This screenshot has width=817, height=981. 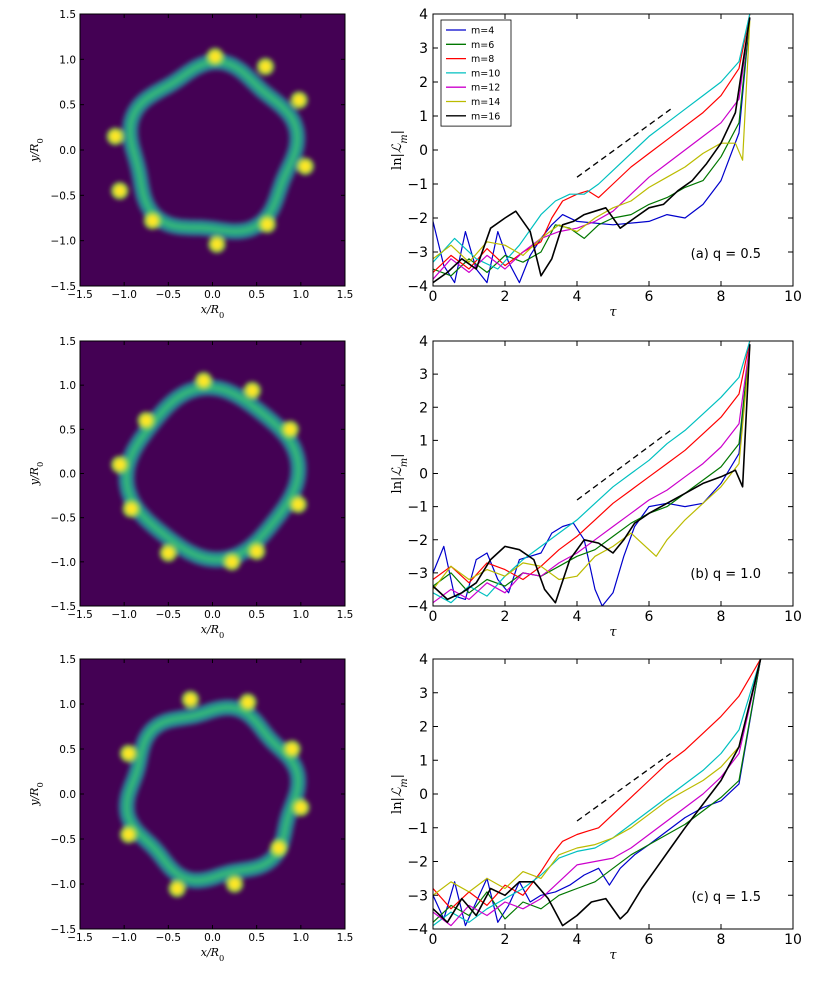 I want to click on y-tick-label: 0.5, so click(x=67, y=750).